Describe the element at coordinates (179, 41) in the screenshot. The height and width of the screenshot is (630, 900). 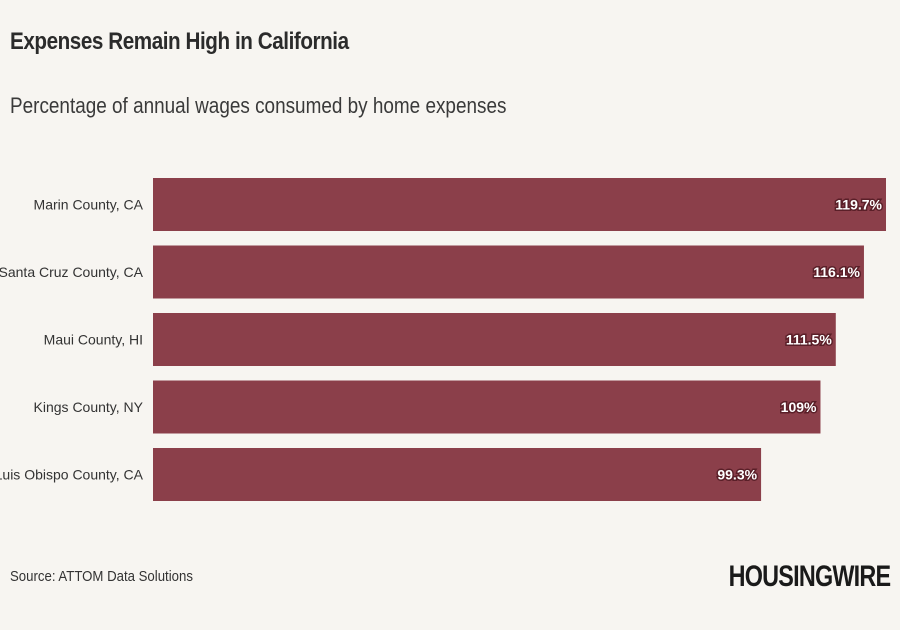
I see `chart-title: Expenses Remain High in California` at that location.